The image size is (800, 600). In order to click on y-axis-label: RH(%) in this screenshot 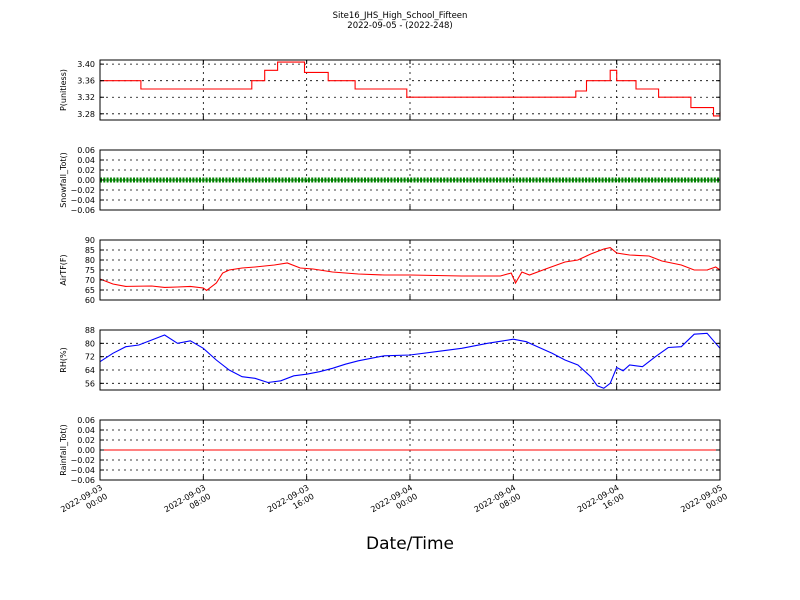, I will do `click(63, 359)`.